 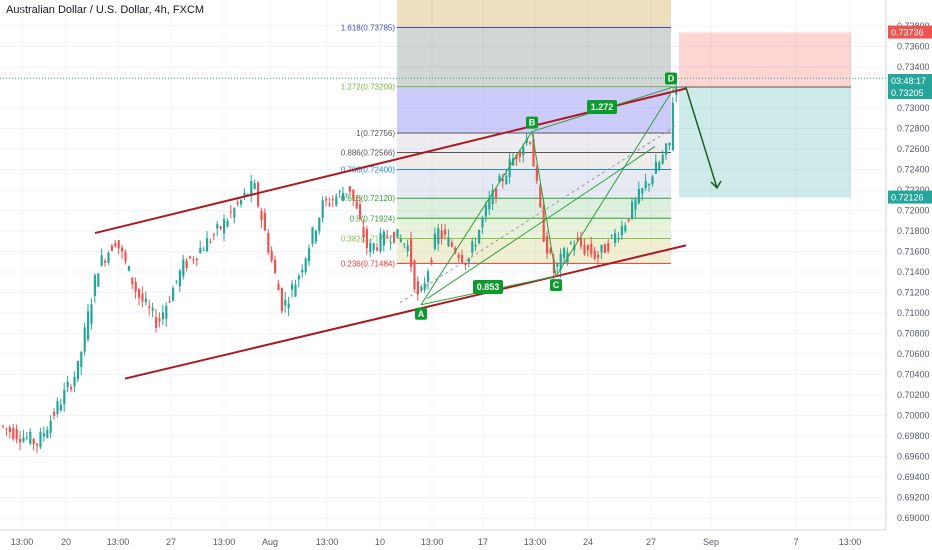 What do you see at coordinates (913, 375) in the screenshot?
I see `y-tick-label: 0.70400` at bounding box center [913, 375].